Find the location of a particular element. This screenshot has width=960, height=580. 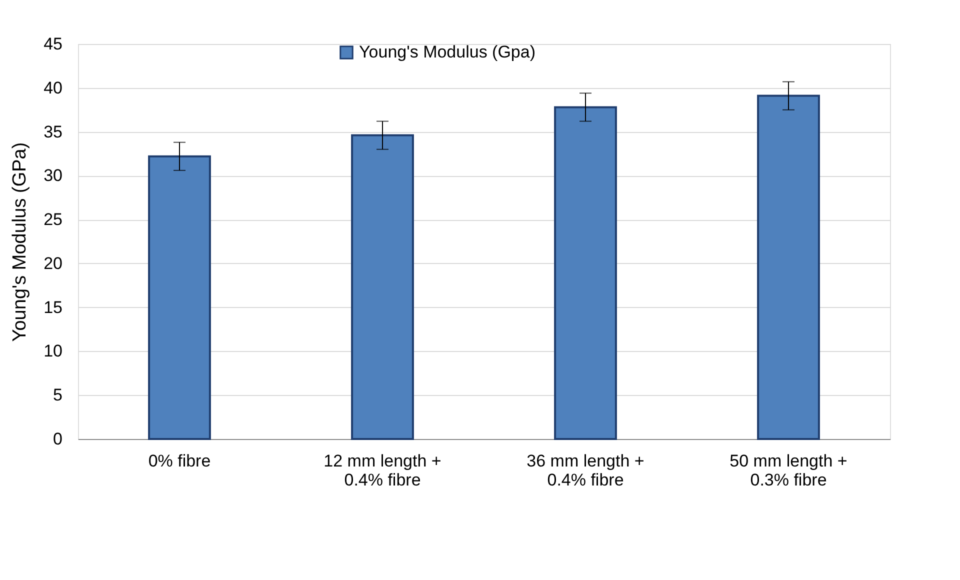

y-axis-title: Young's Modulus (GPa) is located at coordinates (20, 242).